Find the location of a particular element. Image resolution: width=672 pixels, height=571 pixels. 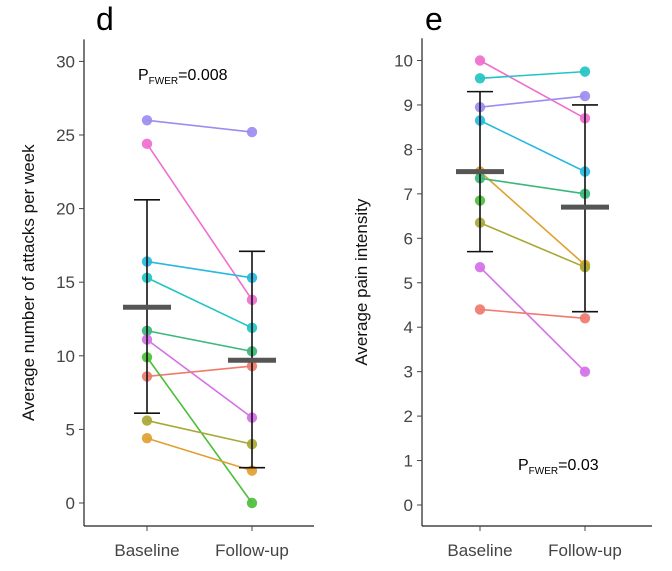

y-tick-label: 9 is located at coordinates (408, 105).